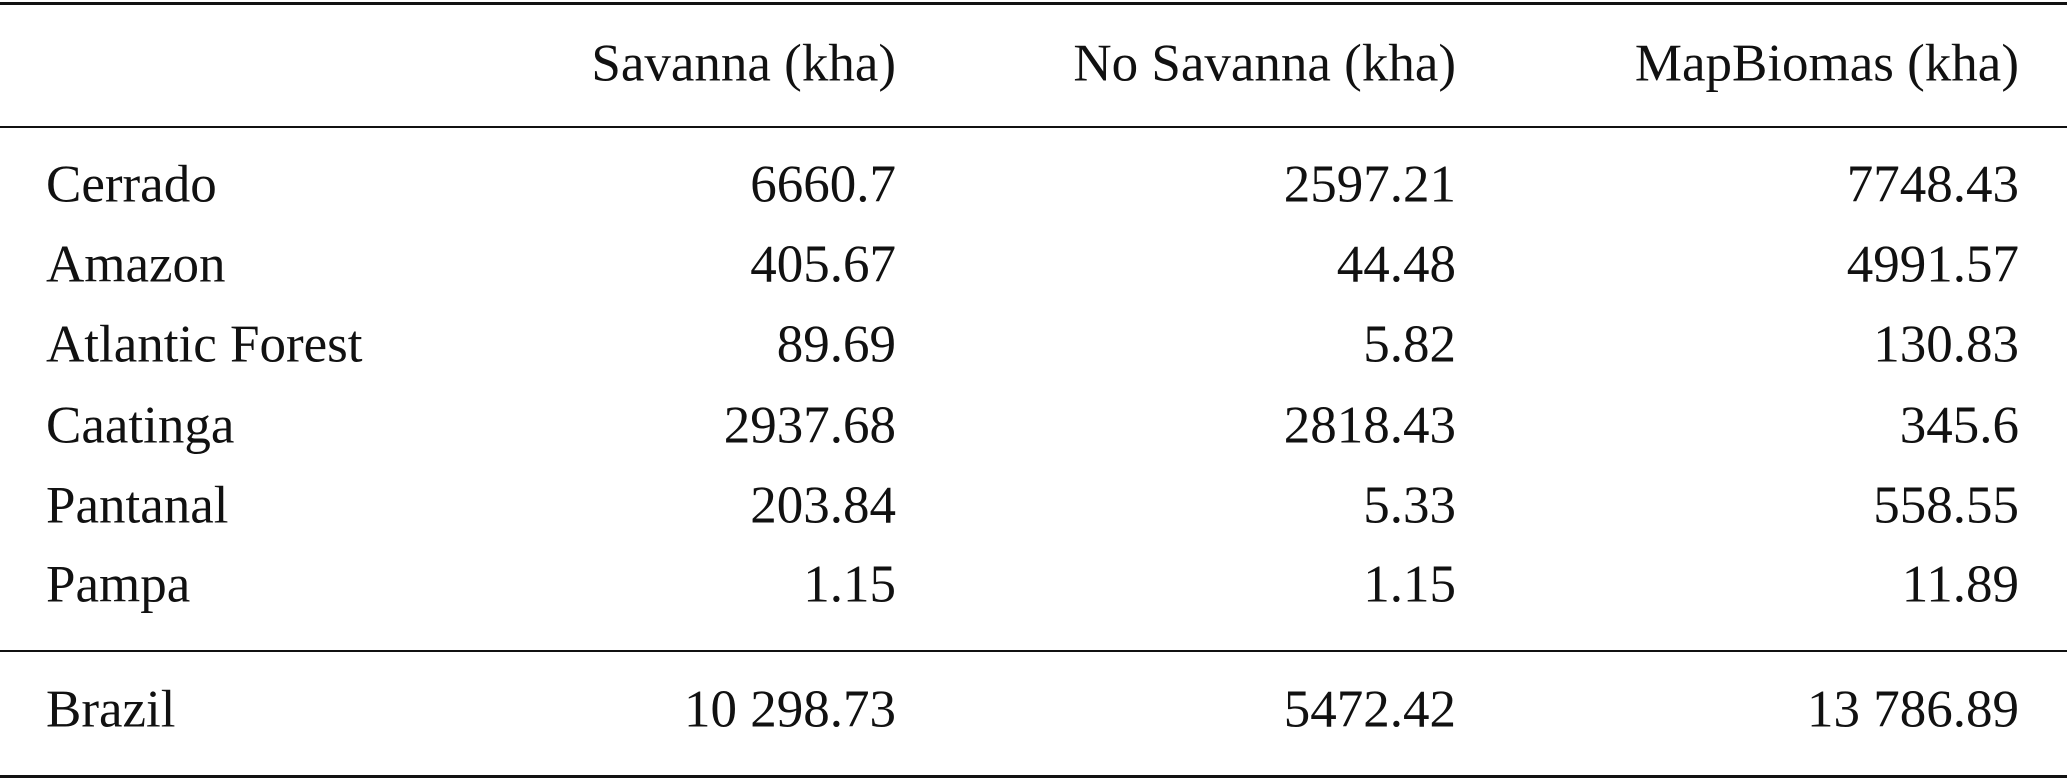 The height and width of the screenshot is (781, 2067). Describe the element at coordinates (1396, 264) in the screenshot. I see `cell-value: 44.48` at that location.